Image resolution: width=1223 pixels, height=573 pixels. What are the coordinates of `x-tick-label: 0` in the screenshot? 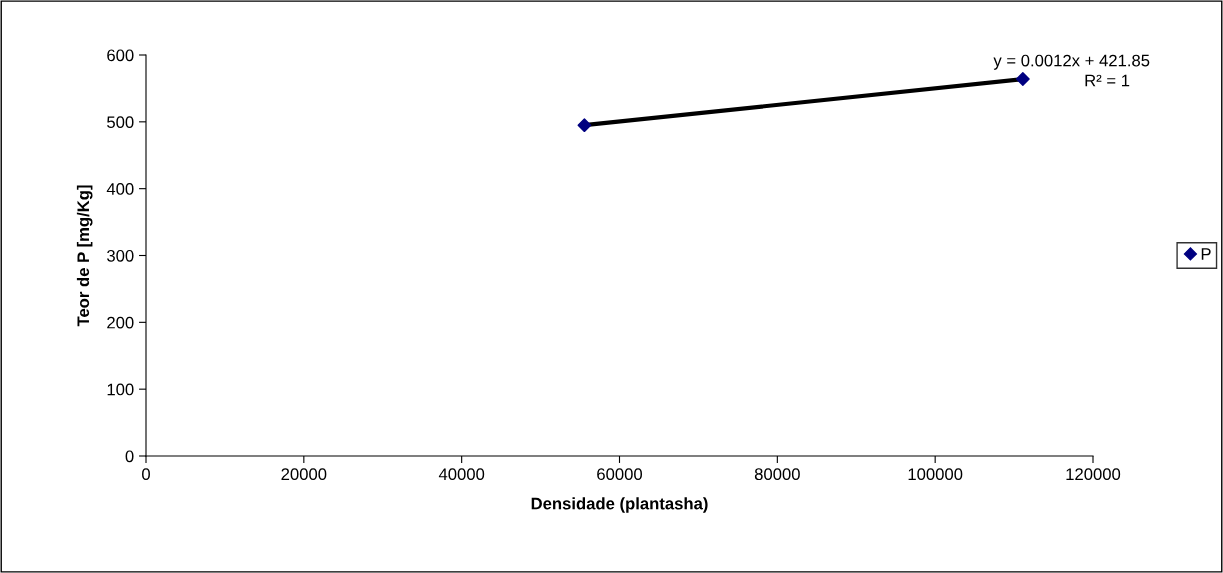 It's located at (146, 474).